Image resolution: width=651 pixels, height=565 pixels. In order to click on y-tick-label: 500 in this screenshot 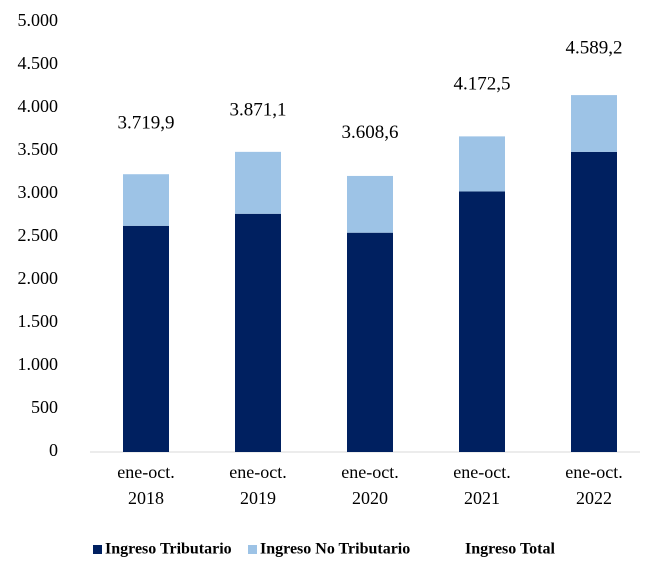, I will do `click(44, 407)`.